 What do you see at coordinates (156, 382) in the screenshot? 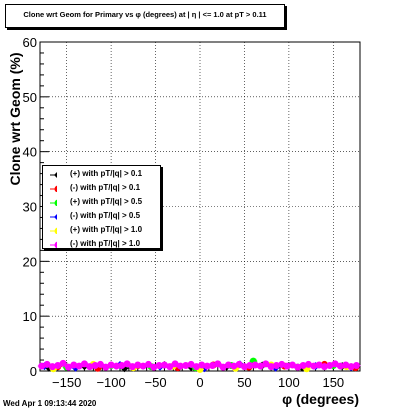
I see `x-tick-label: −50` at bounding box center [156, 382].